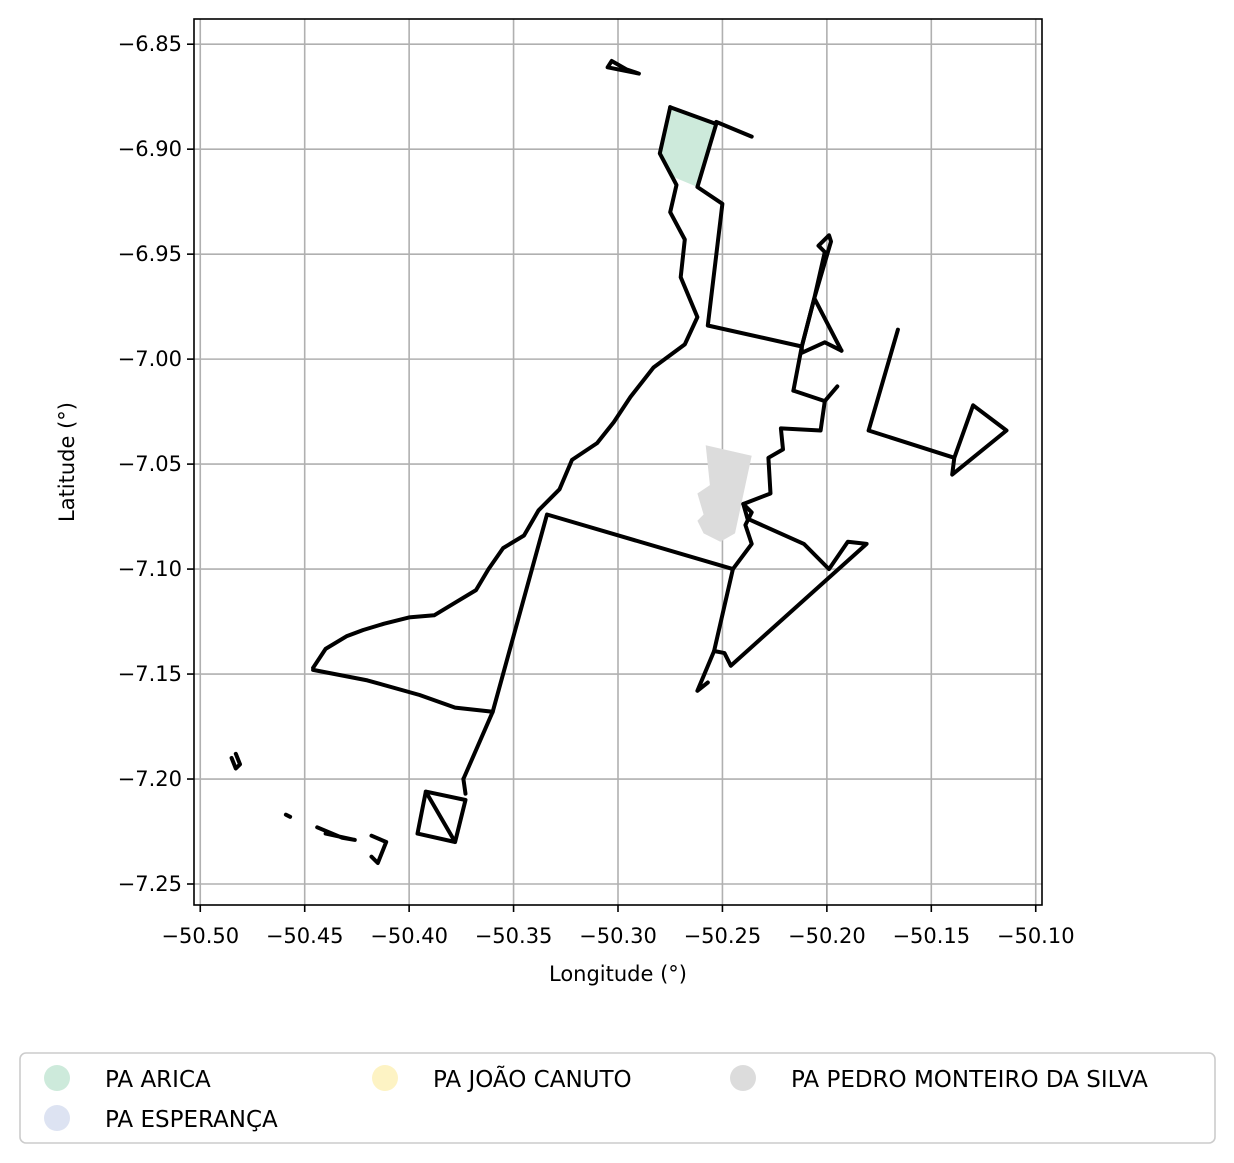 The image size is (1234, 1163). What do you see at coordinates (734, 129) in the screenshot?
I see `boundary-north-spur` at bounding box center [734, 129].